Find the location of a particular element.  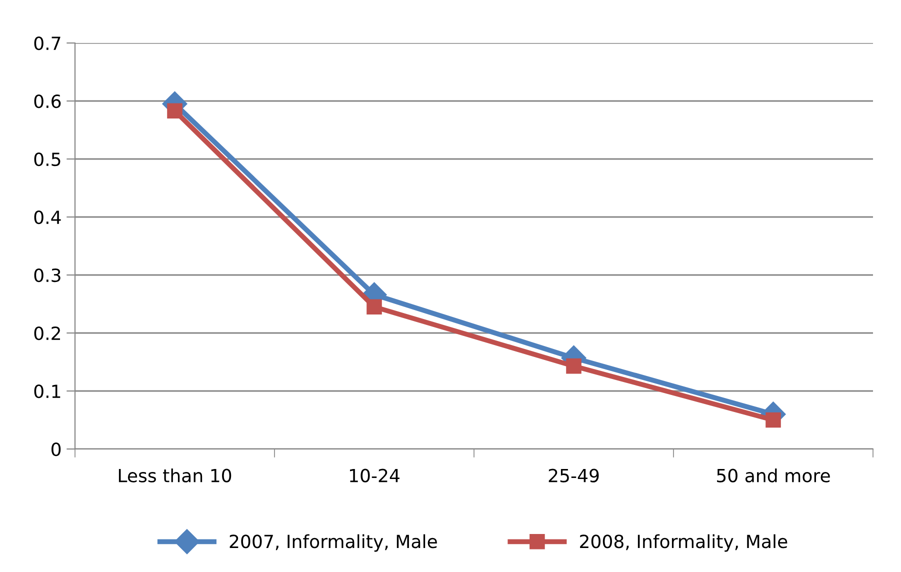

y-tick-label: 0.5 is located at coordinates (47, 159).